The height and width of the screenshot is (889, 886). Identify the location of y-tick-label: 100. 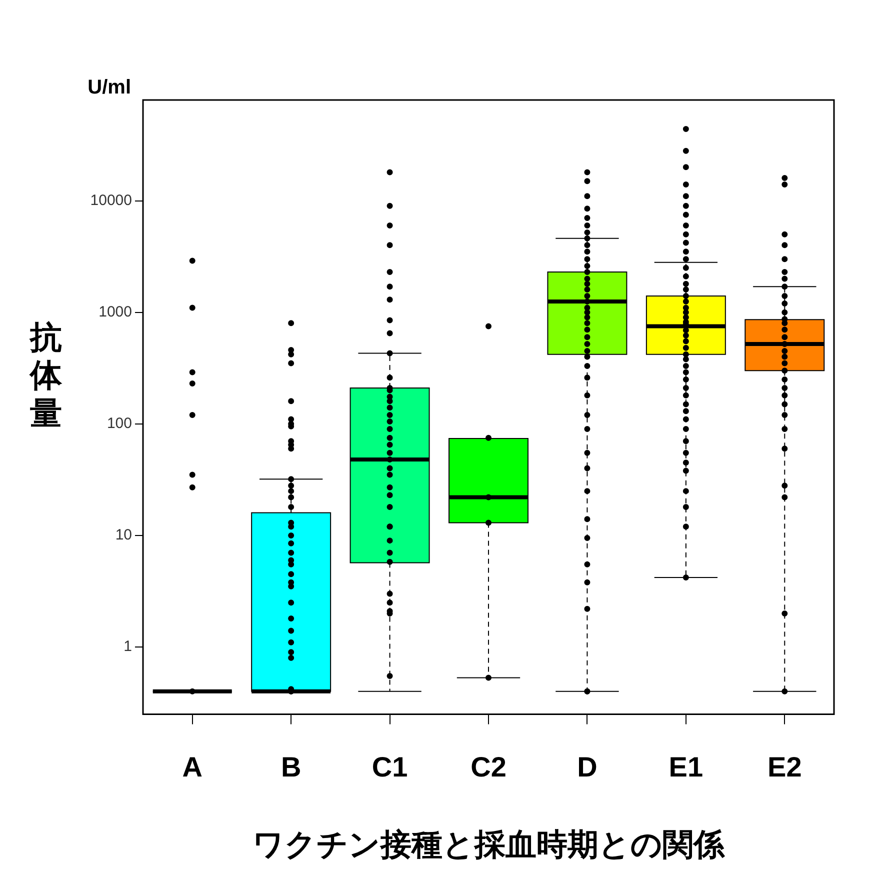
(119, 423).